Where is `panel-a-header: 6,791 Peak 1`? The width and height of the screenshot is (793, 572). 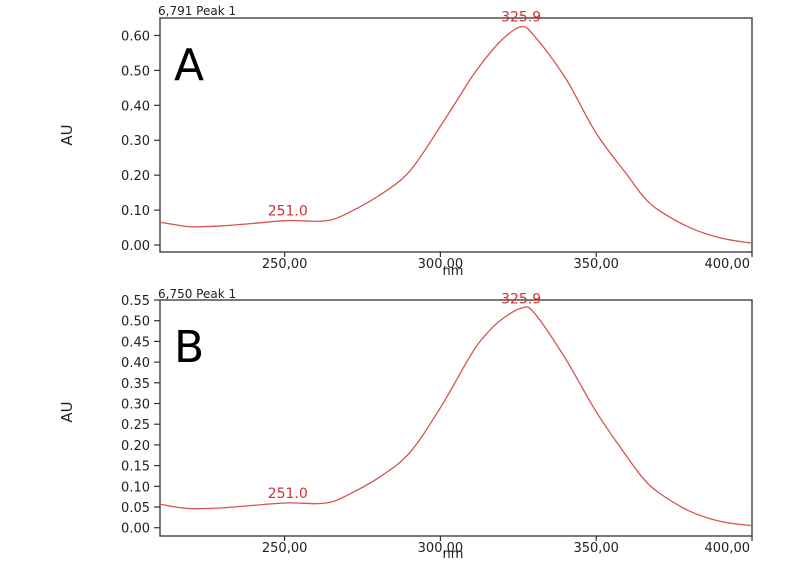
panel-a-header: 6,791 Peak 1 is located at coordinates (197, 11).